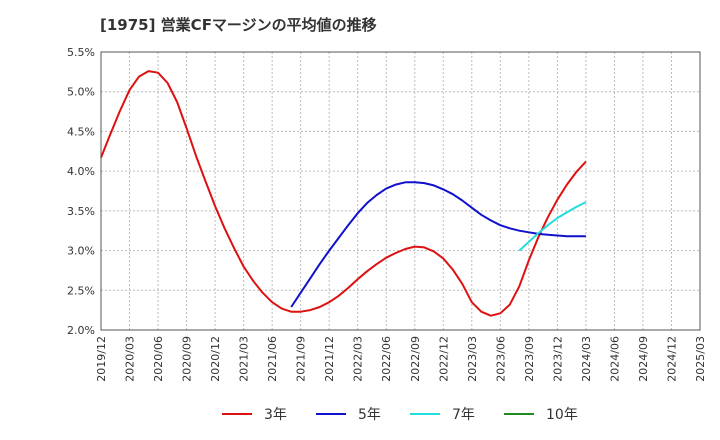 This screenshot has width=720, height=440. What do you see at coordinates (244, 359) in the screenshot?
I see `x-tick-label: 2021/03` at bounding box center [244, 359].